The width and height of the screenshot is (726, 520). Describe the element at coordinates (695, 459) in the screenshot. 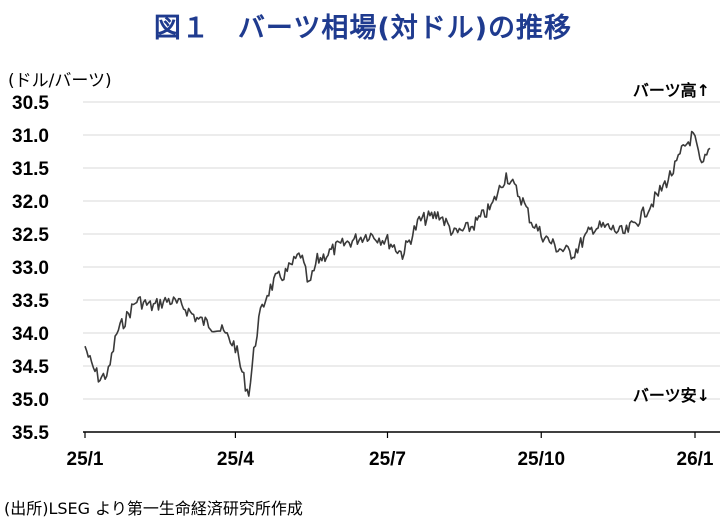

I see `x-tick-label: 26/1` at that location.